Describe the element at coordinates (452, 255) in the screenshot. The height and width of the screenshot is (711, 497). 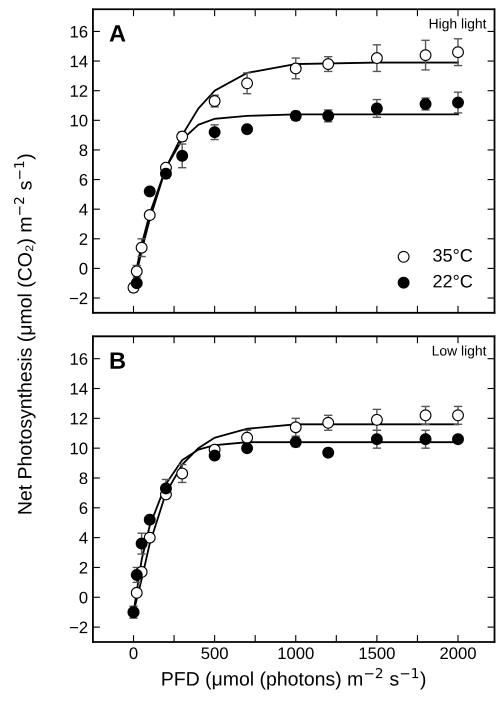
I see `legend-label: 35°C` at that location.